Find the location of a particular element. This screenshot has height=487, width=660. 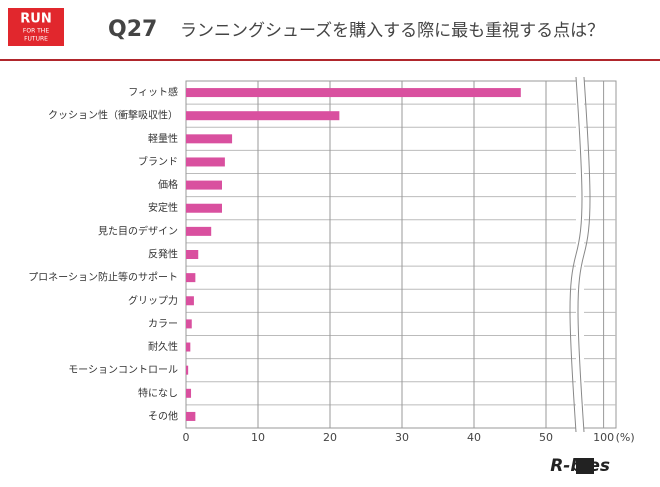

x-tick-label: 100 is located at coordinates (603, 437).